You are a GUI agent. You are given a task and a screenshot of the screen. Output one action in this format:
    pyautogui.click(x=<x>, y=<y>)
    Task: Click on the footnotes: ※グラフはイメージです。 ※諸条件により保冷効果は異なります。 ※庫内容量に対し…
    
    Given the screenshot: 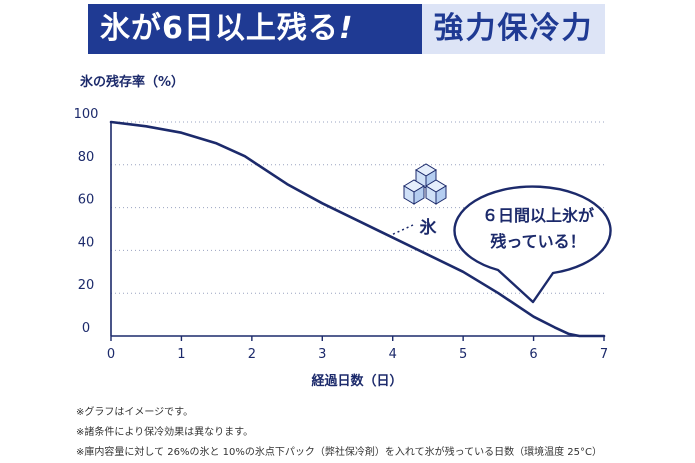 What is the action you would take?
    pyautogui.click(x=339, y=433)
    